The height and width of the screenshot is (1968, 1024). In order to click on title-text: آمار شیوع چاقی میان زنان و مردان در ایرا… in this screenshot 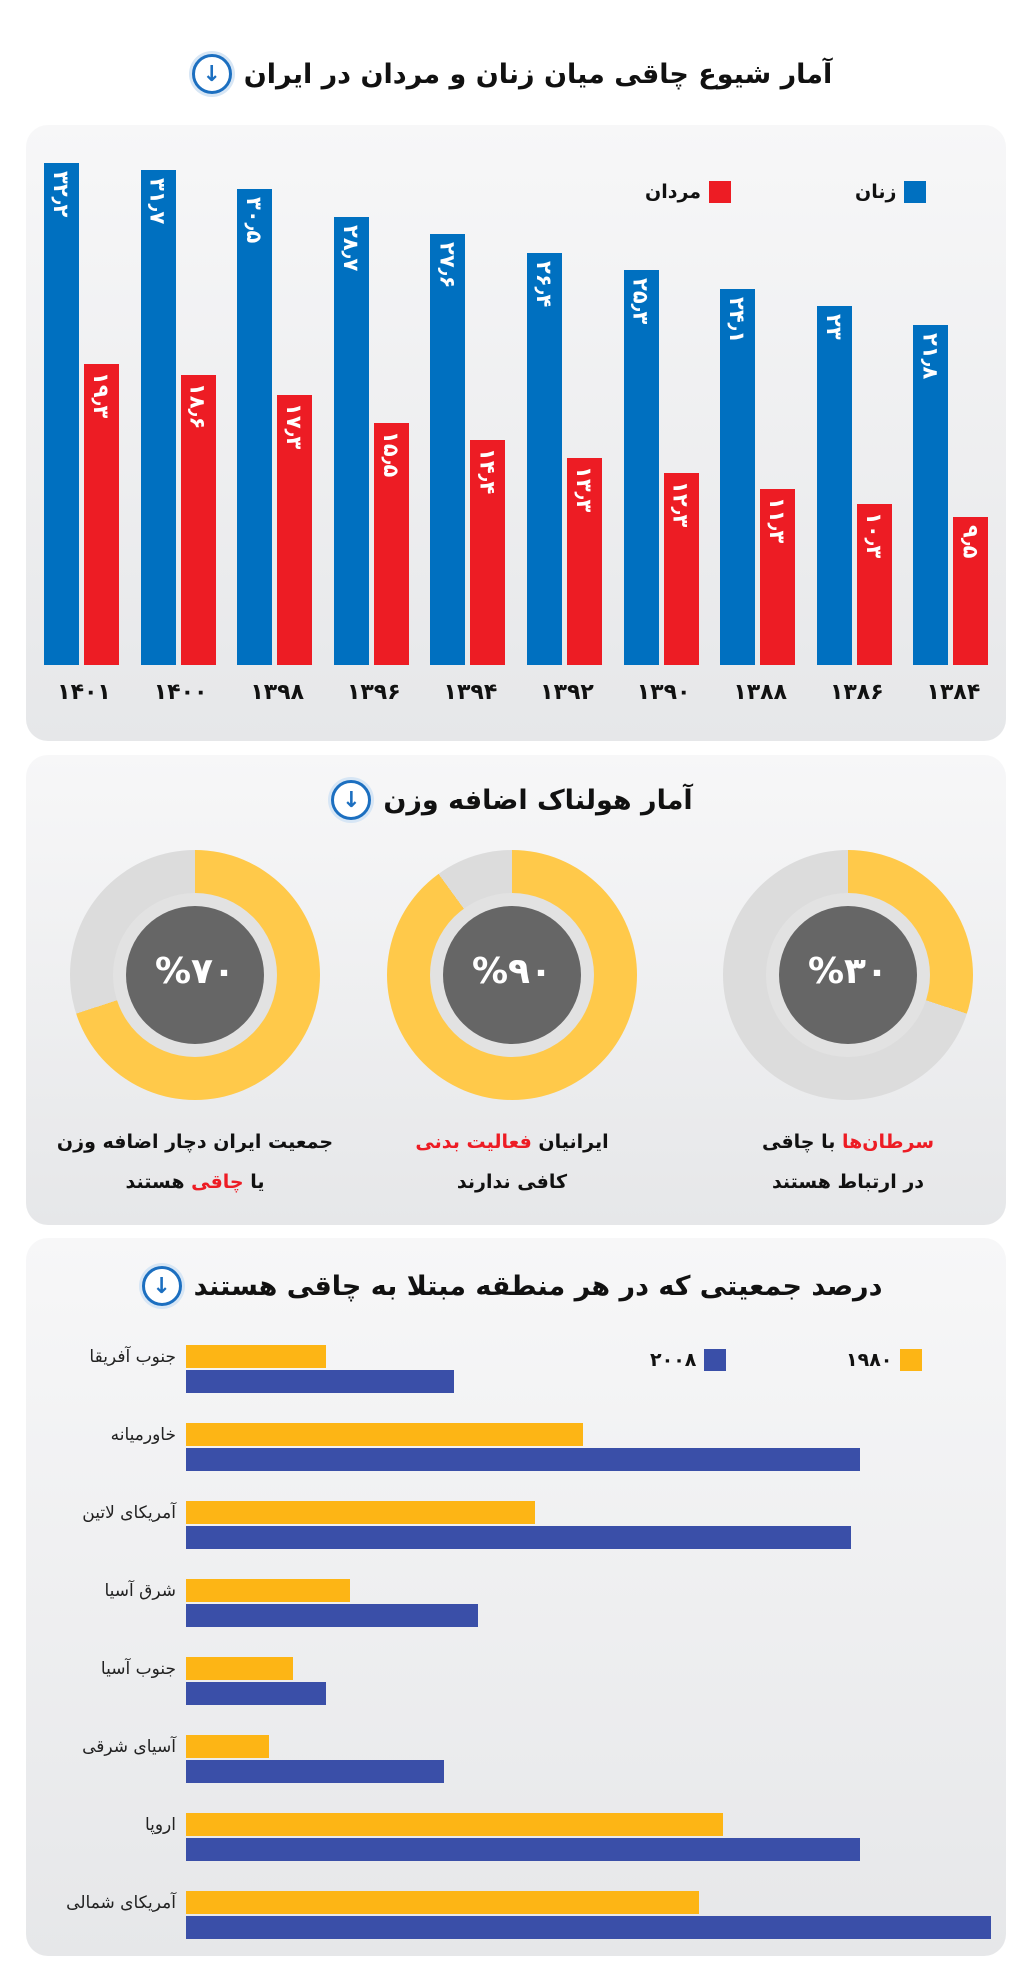, I will do `click(538, 74)`.